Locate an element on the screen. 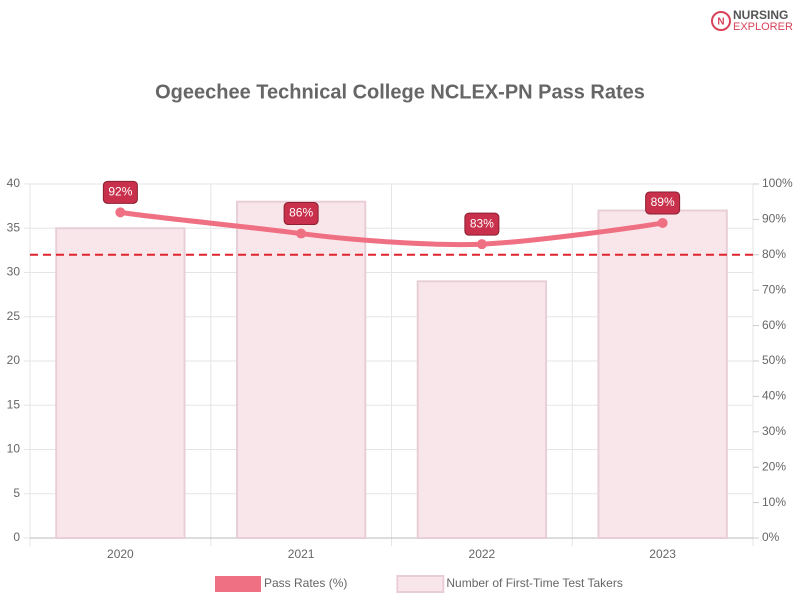  logo-text: EXPLORER is located at coordinates (763, 27).